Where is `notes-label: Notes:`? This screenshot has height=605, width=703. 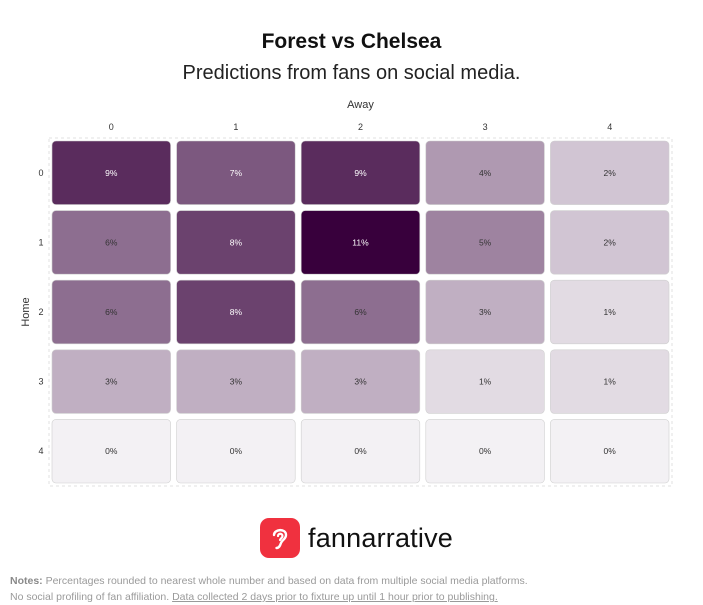
notes-label: Notes: is located at coordinates (26, 581).